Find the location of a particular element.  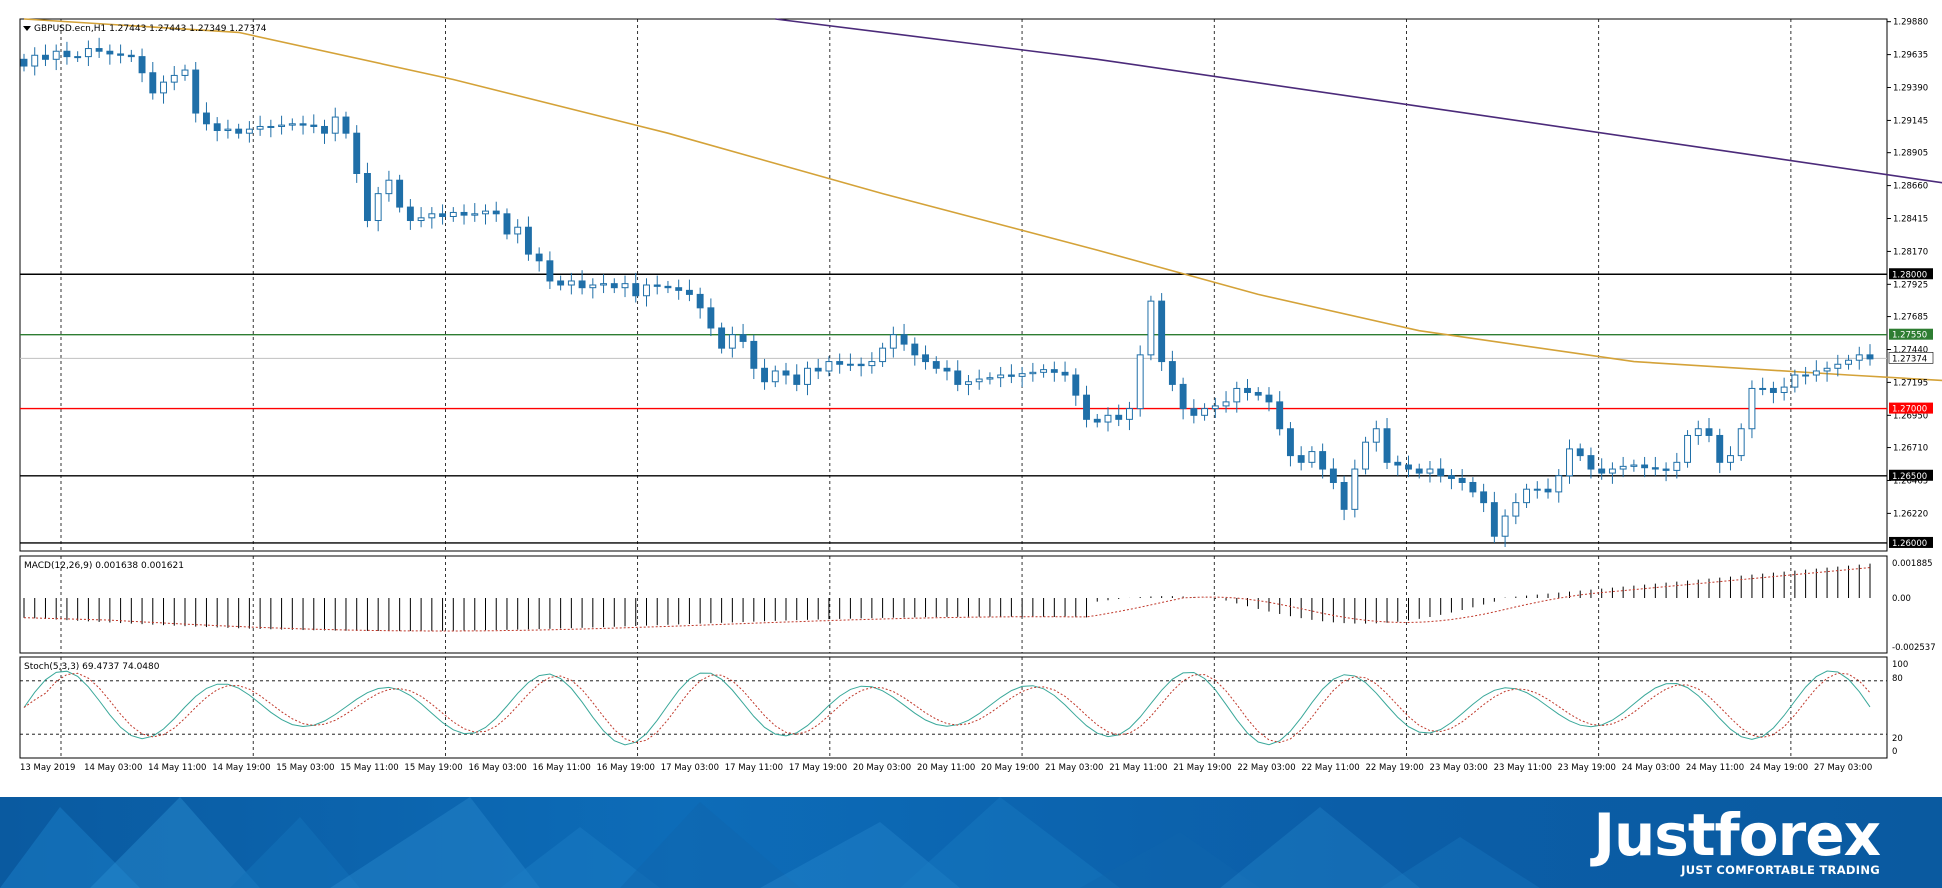

x-tick-label: 14 May 11:00 is located at coordinates (177, 768).